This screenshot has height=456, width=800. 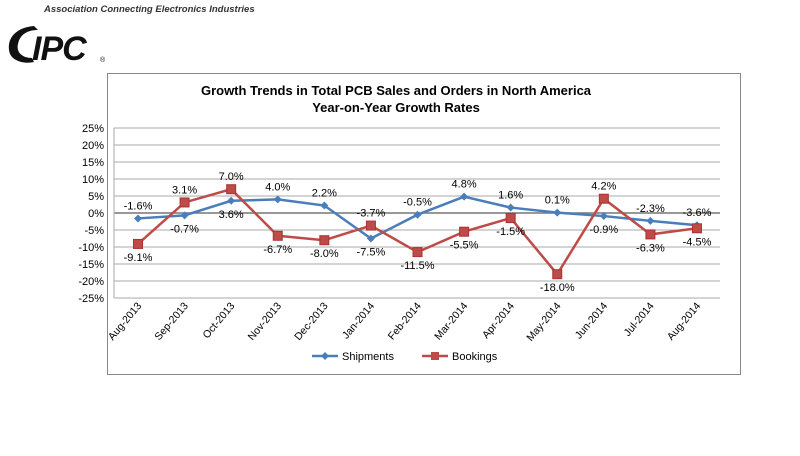 What do you see at coordinates (324, 194) in the screenshot?
I see `data-label: 2.2%` at bounding box center [324, 194].